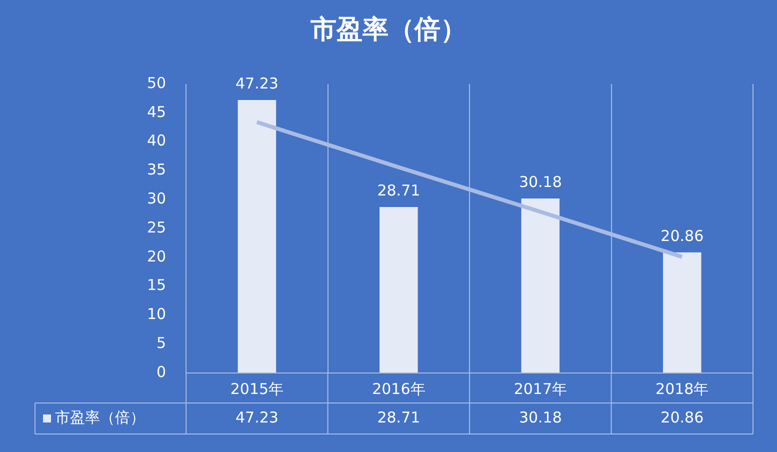  Describe the element at coordinates (256, 83) in the screenshot. I see `text: 47.23` at that location.